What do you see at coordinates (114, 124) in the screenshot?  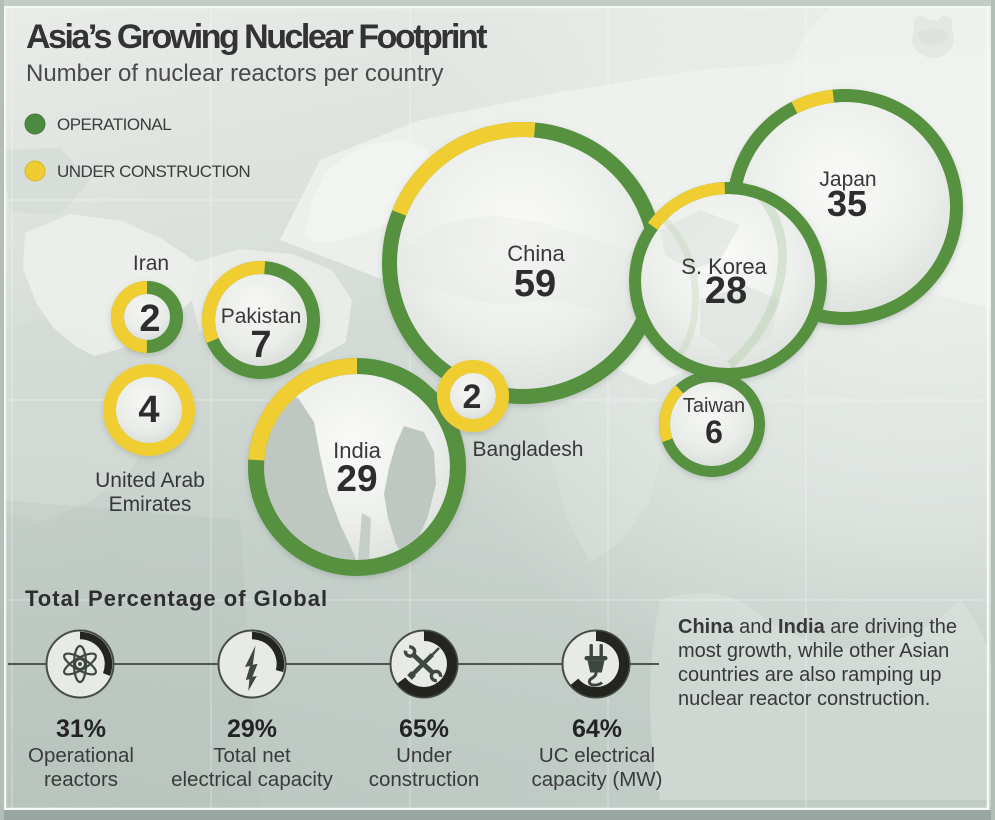 I see `svg-text: OPERATIONAL` at bounding box center [114, 124].